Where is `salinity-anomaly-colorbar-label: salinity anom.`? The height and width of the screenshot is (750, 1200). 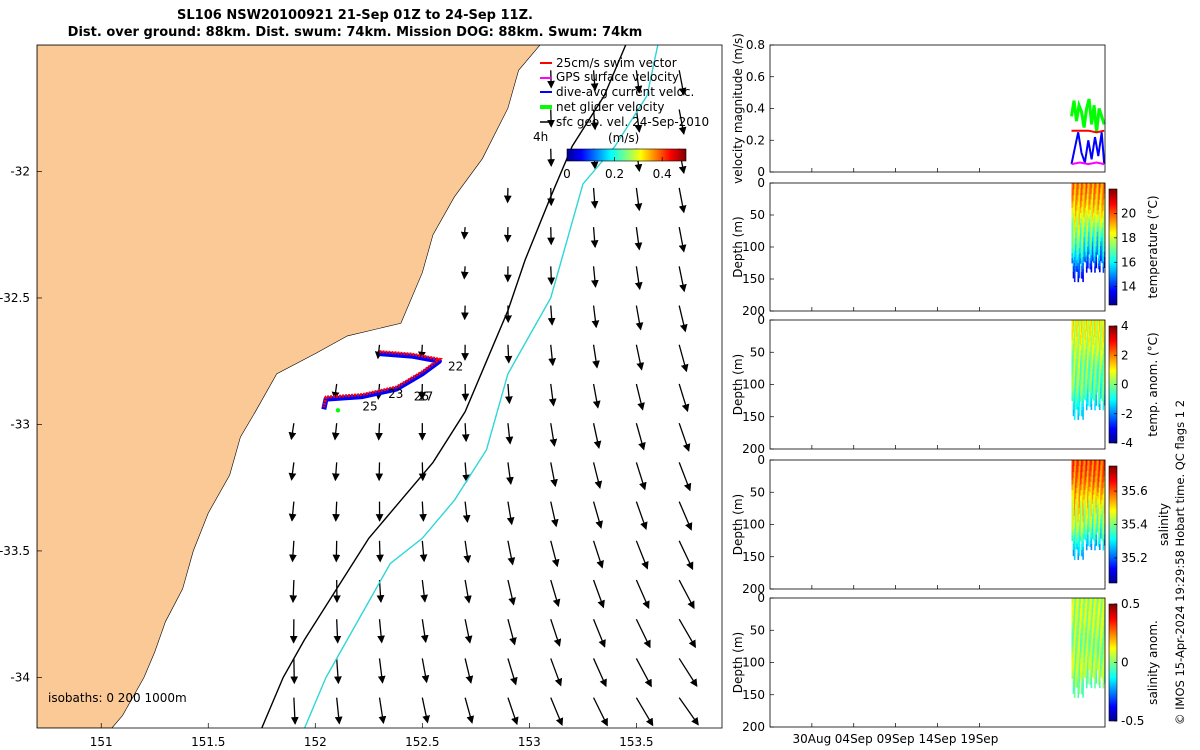
salinity-anomaly-colorbar-label: salinity anom. is located at coordinates (1153, 662).